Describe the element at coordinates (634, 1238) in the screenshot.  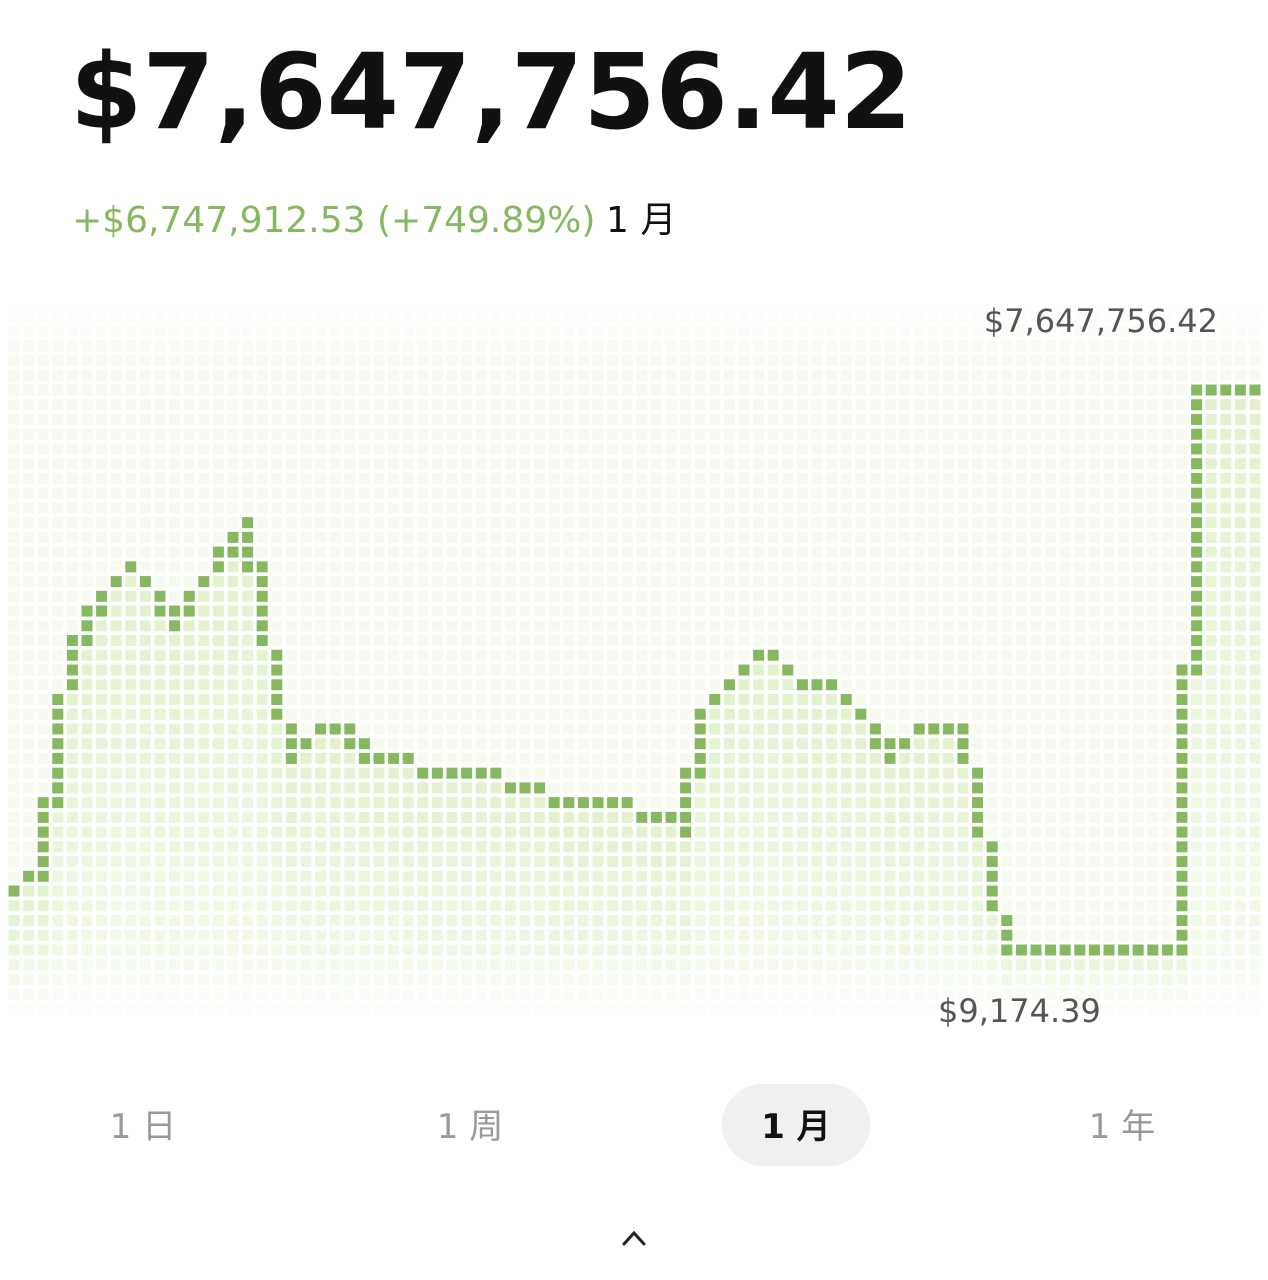
I see `expand-caret` at that location.